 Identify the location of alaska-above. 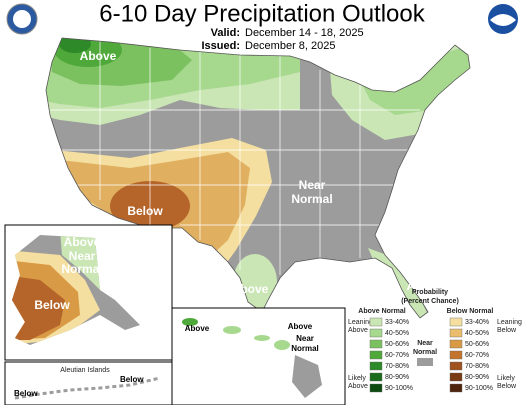
(80, 262).